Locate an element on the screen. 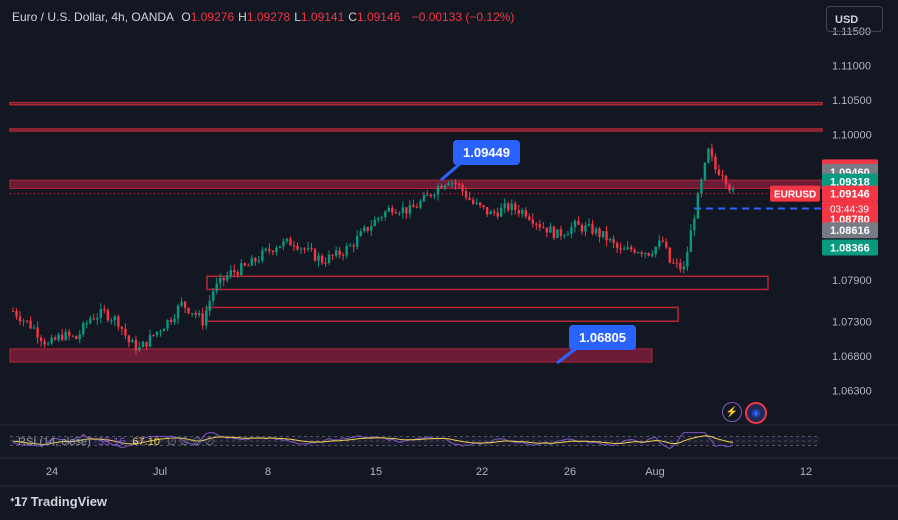  ohlc-value-c: 1.09146 is located at coordinates (378, 17).